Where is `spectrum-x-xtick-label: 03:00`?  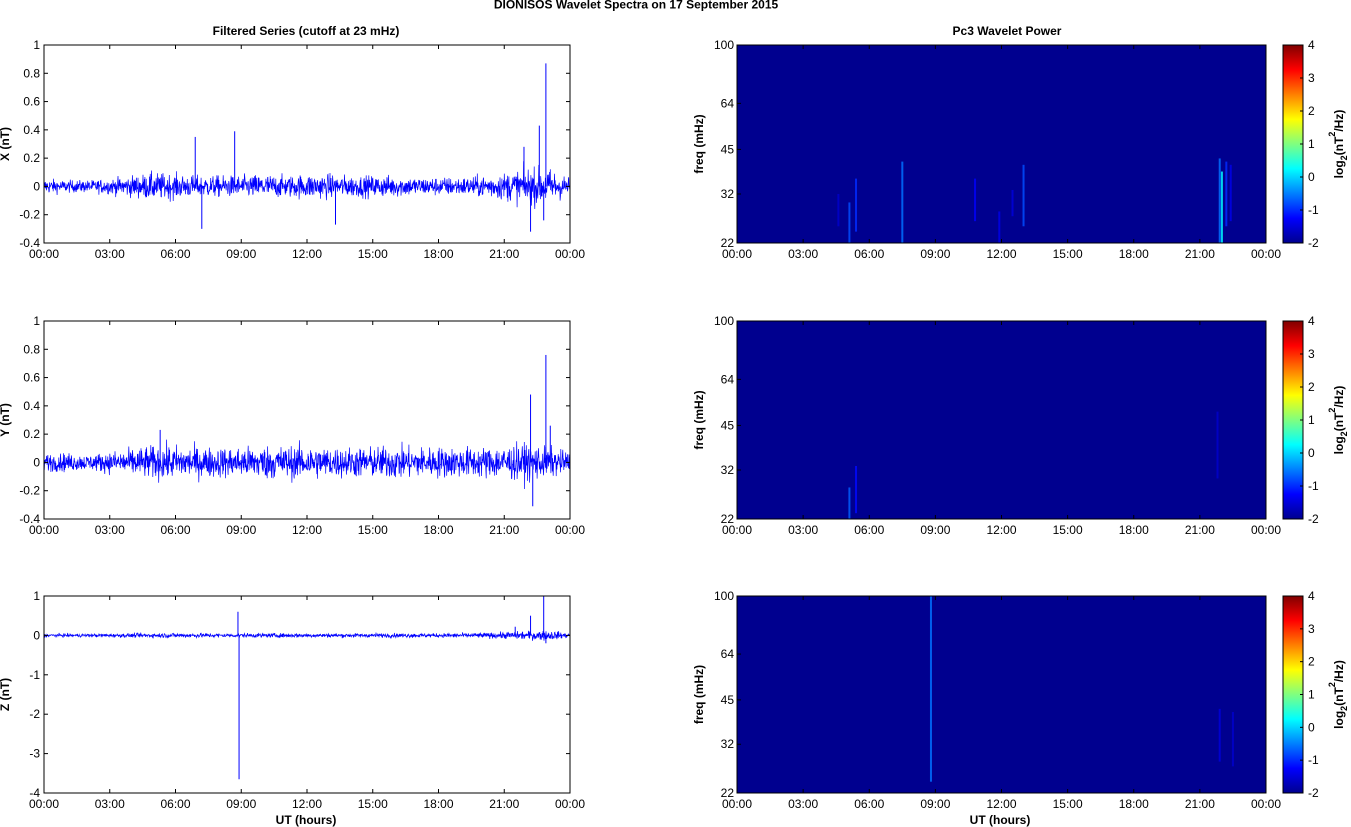 spectrum-x-xtick-label: 03:00 is located at coordinates (803, 254).